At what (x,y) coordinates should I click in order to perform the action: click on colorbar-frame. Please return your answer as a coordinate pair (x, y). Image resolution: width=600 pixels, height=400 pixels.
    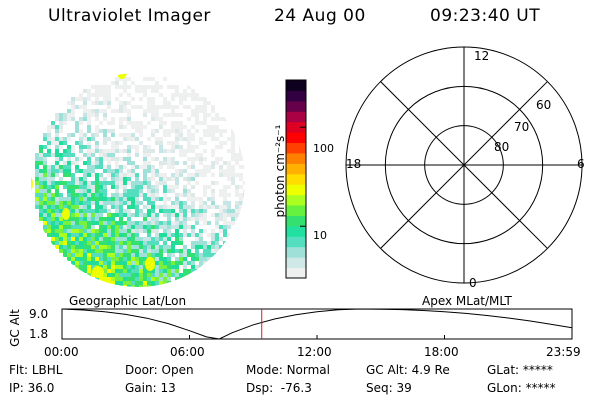
    Looking at the image, I should click on (296, 179).